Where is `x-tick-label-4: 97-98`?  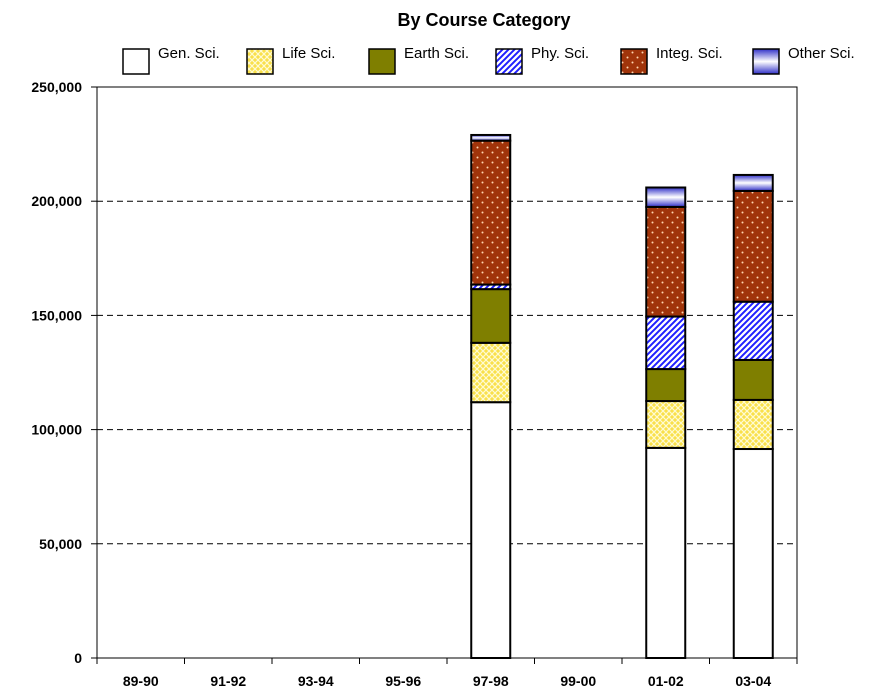 x-tick-label-4: 97-98 is located at coordinates (491, 681).